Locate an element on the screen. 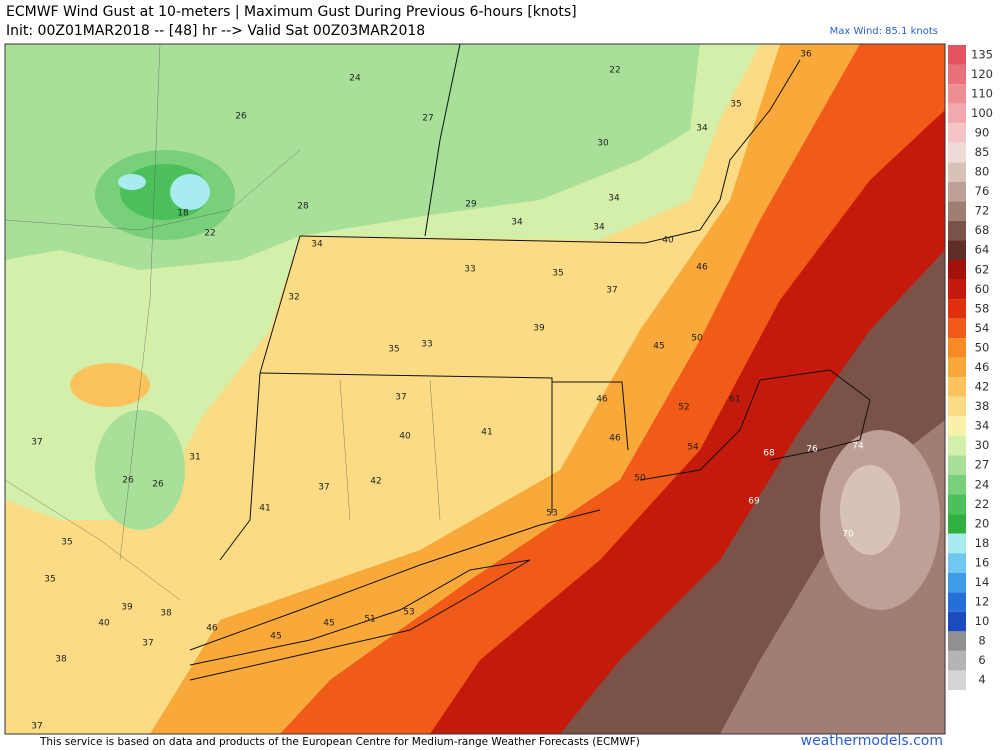 The image size is (1000, 750). gust-label: 68 is located at coordinates (769, 454).